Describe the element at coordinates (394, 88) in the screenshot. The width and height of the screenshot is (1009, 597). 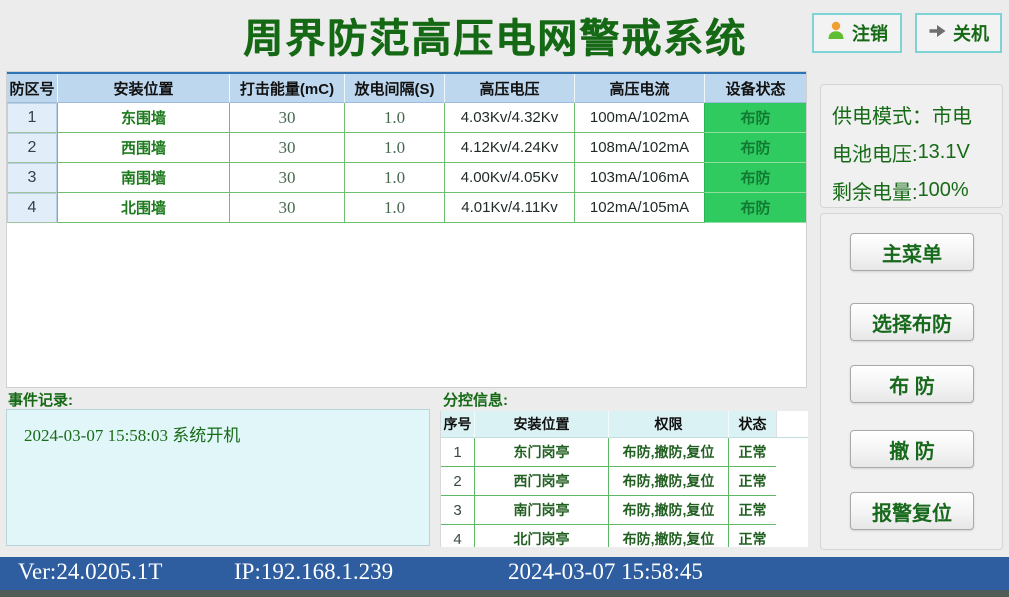
I see `col-header-discharge-interval: 放电间隔(S)` at that location.